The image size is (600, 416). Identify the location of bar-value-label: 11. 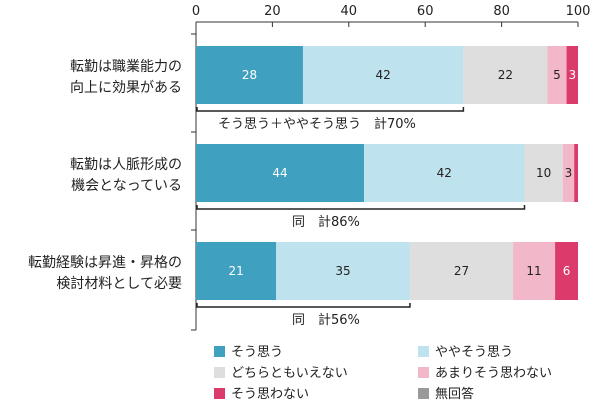
(533, 271).